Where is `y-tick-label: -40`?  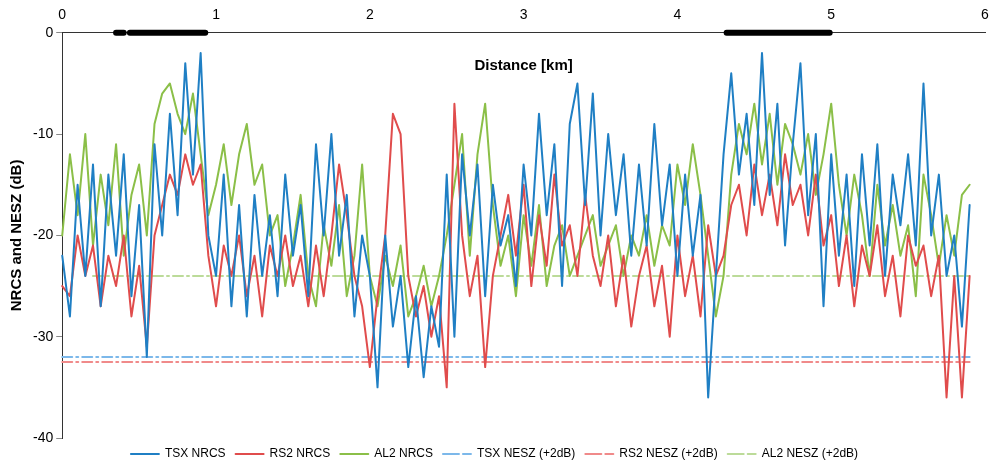 y-tick-label: -40 is located at coordinates (43, 436).